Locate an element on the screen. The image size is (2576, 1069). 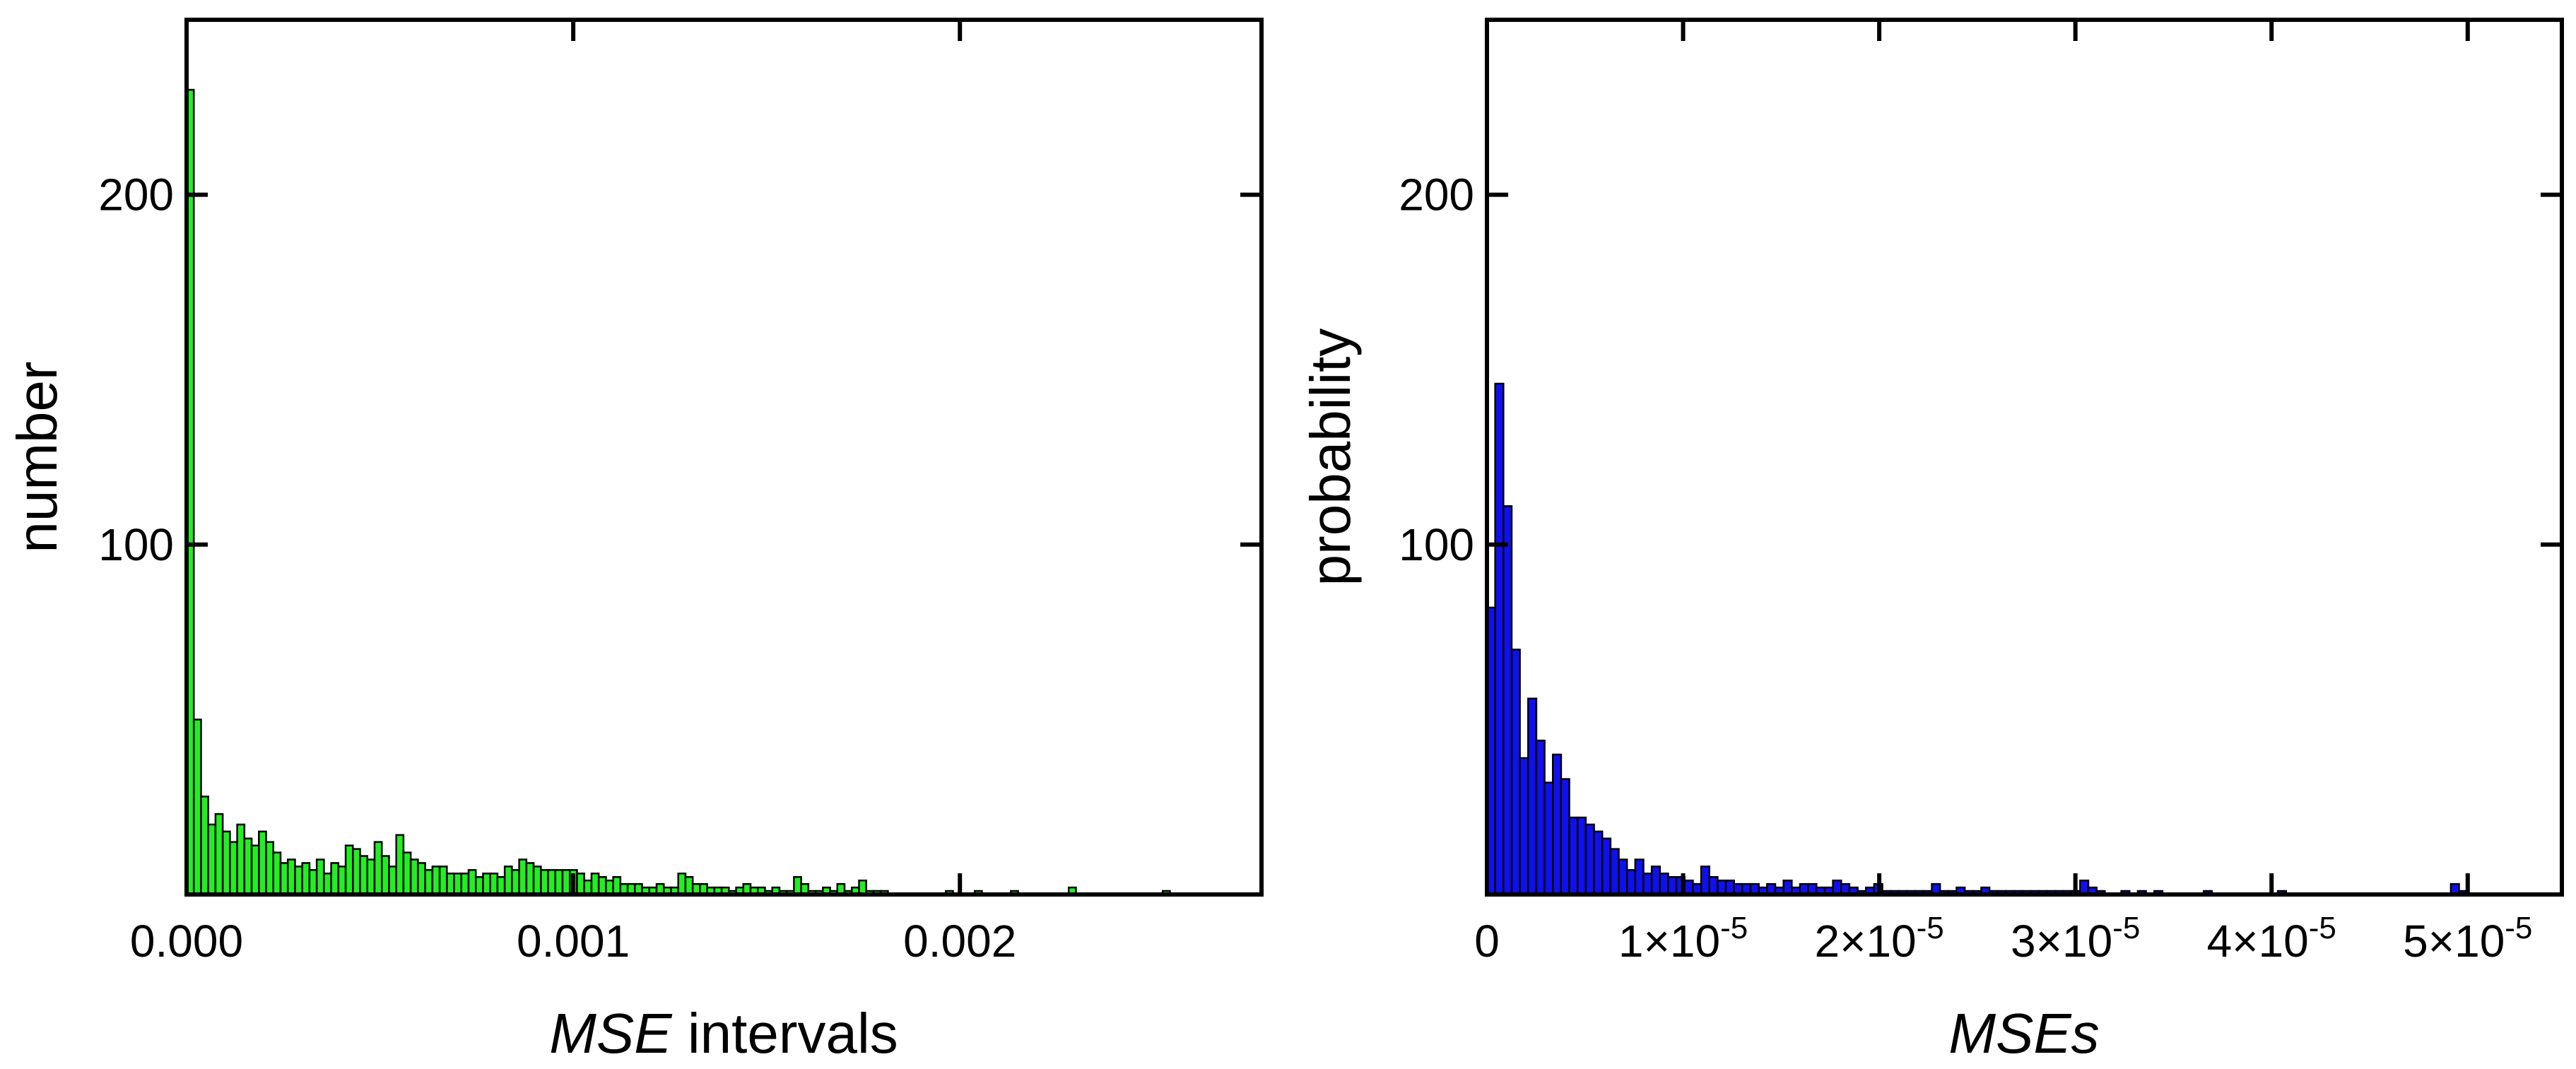
x-tick-label: 4×10⁻⁵ is located at coordinates (2271, 939).